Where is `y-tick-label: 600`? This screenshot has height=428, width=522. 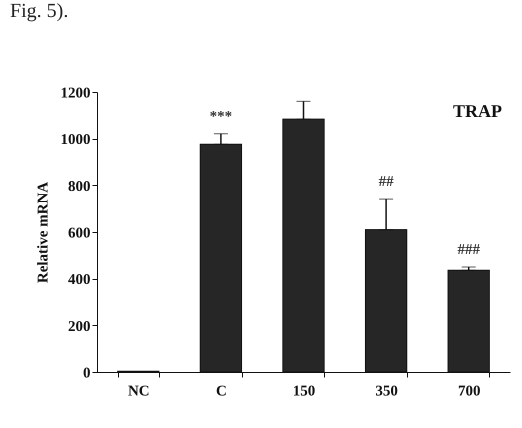
y-tick-label: 600 is located at coordinates (79, 234).